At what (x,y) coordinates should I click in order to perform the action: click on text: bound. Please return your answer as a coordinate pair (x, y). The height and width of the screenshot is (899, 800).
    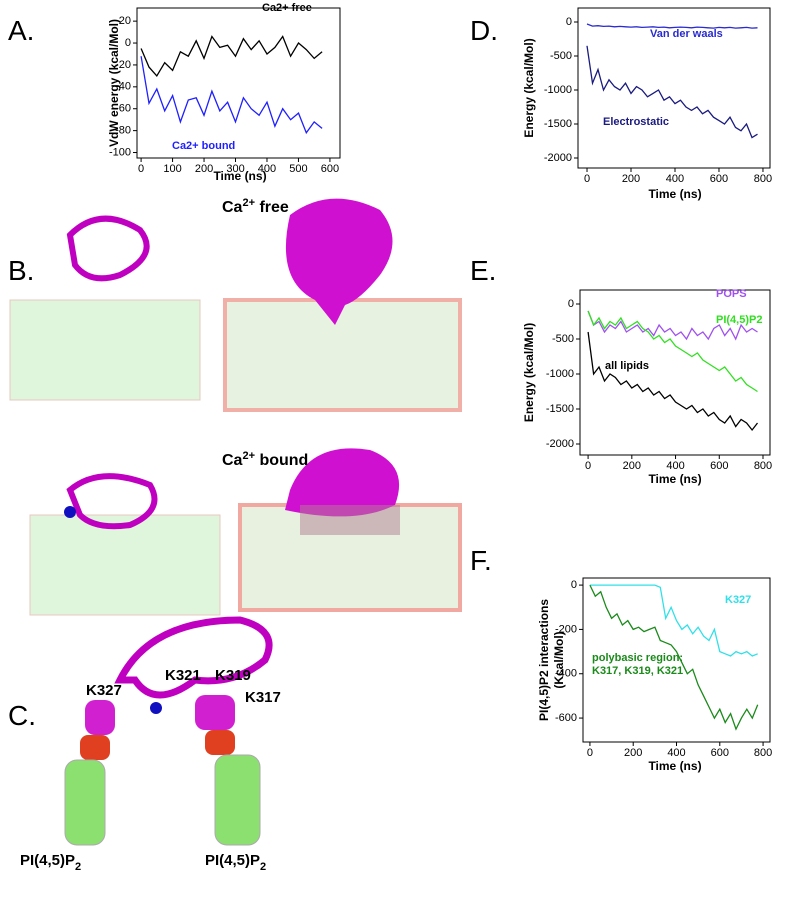
    Looking at the image, I should click on (281, 460).